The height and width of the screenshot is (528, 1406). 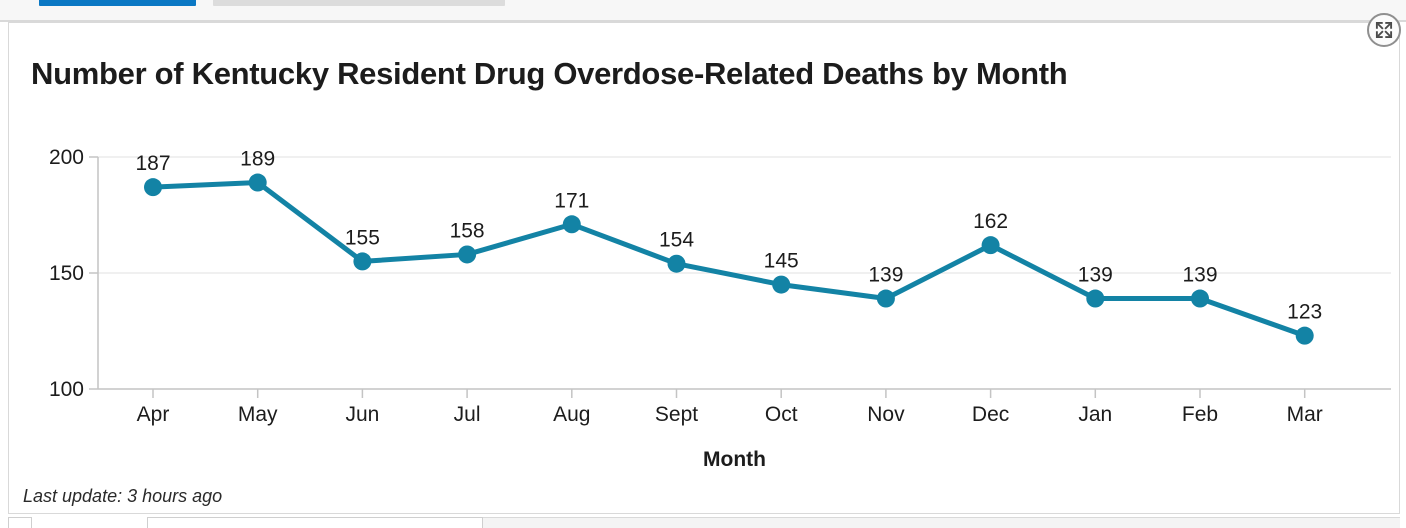 I want to click on x-tick-label: May, so click(x=258, y=414).